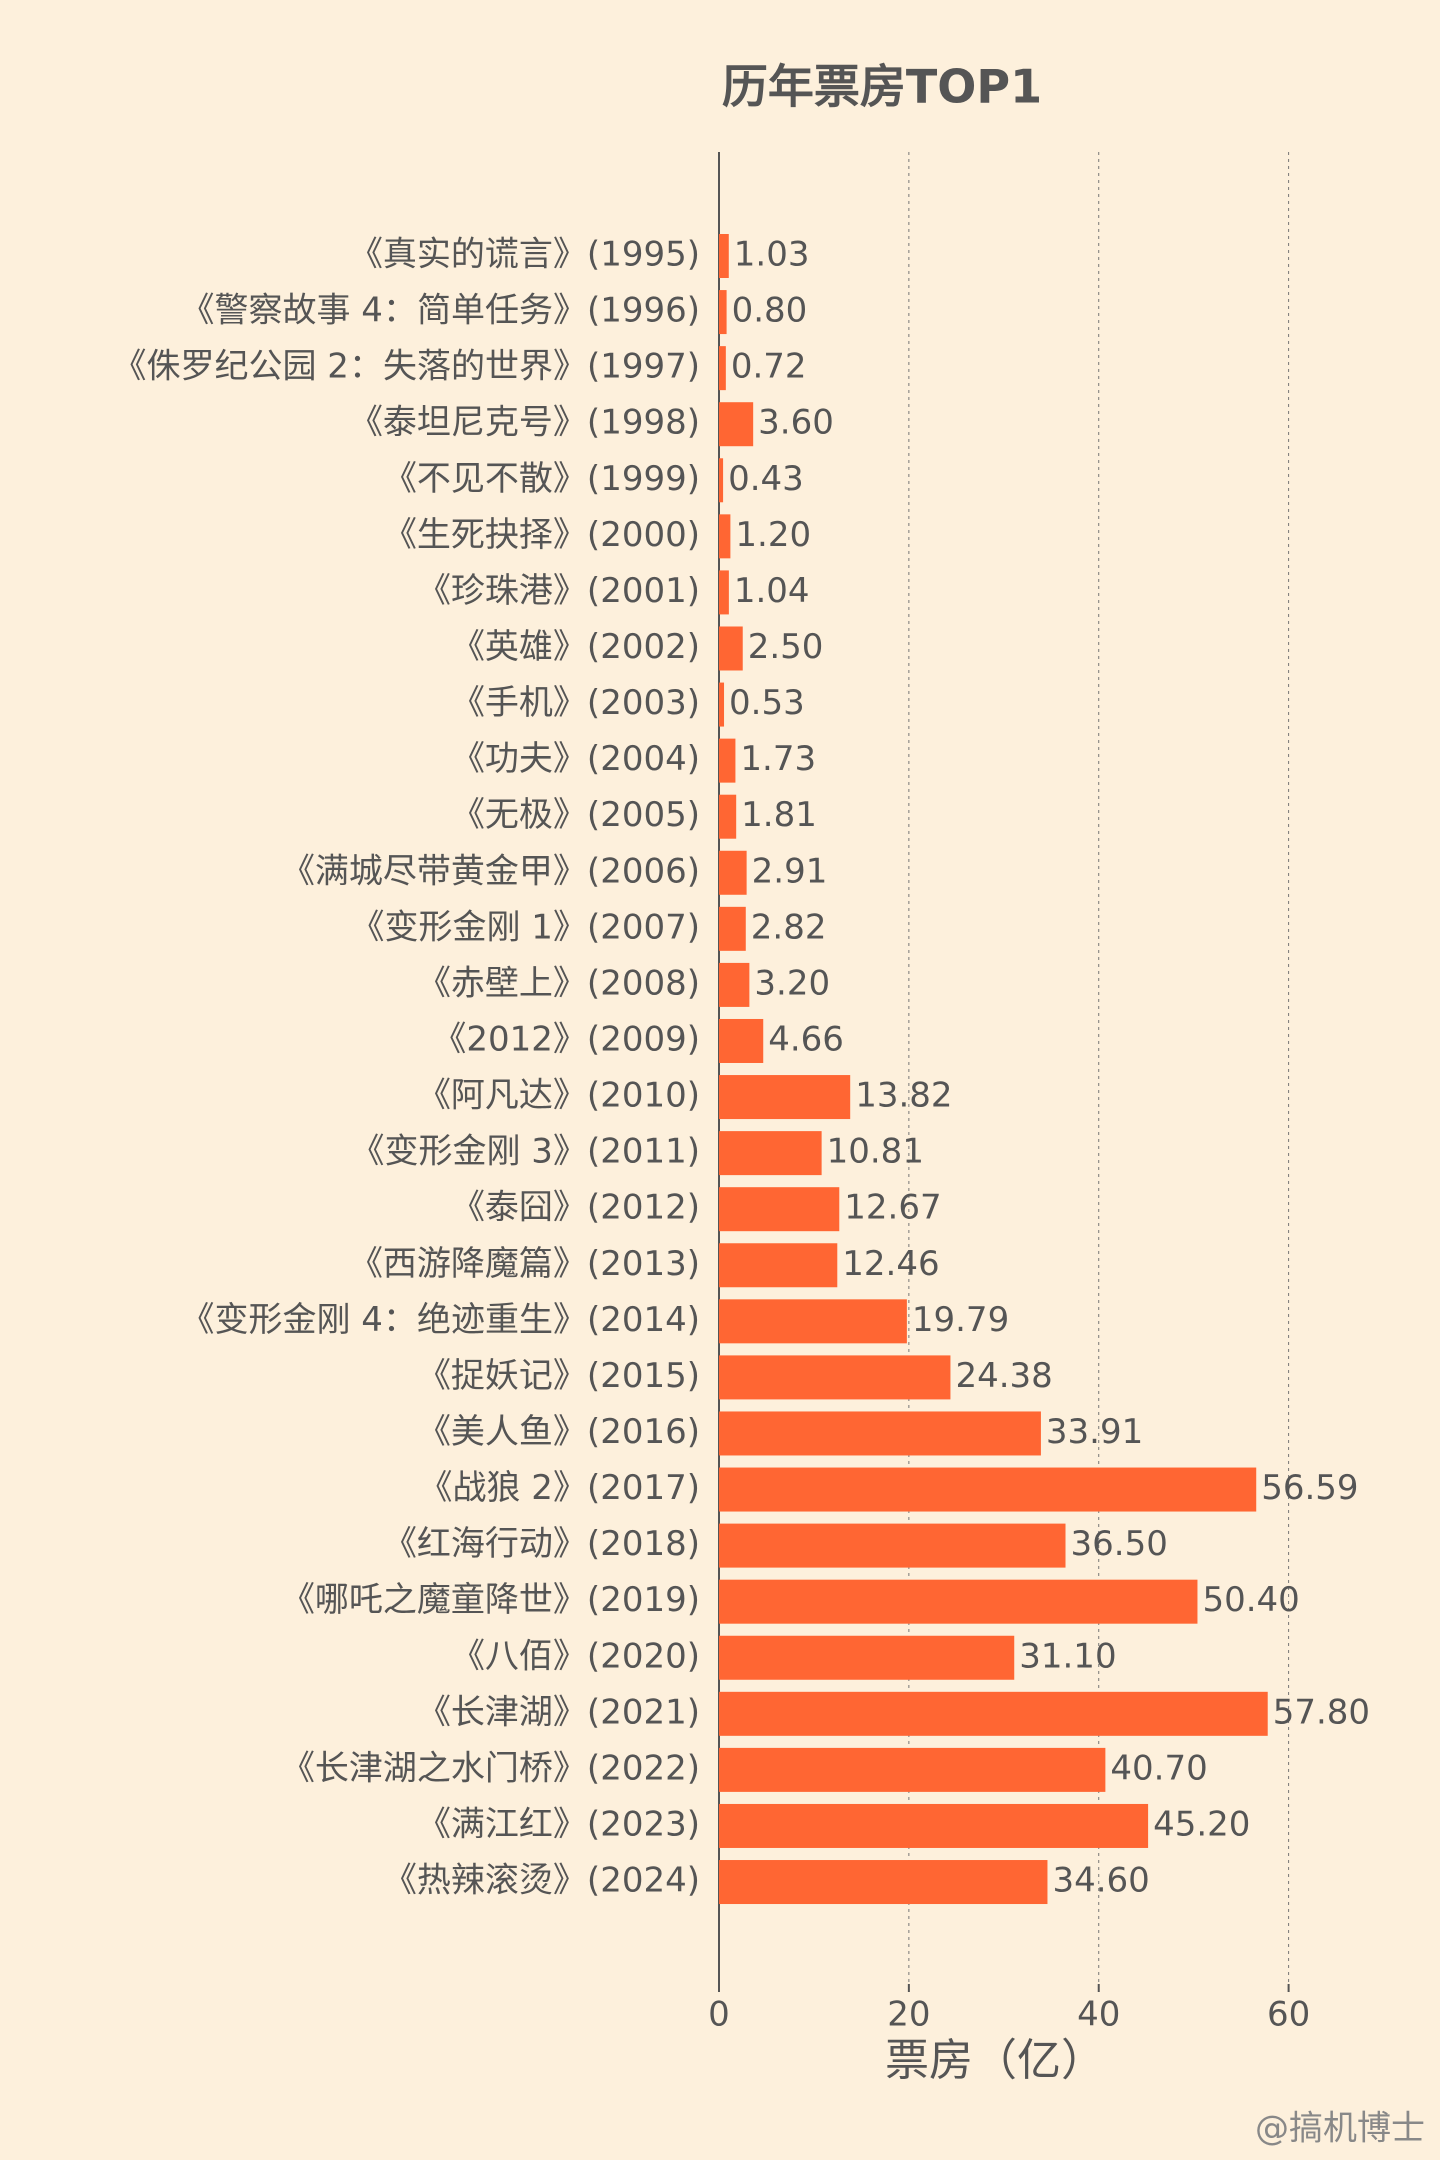 The image size is (1440, 2160). Describe the element at coordinates (1288, 2015) in the screenshot. I see `x-tick-label: 60` at that location.